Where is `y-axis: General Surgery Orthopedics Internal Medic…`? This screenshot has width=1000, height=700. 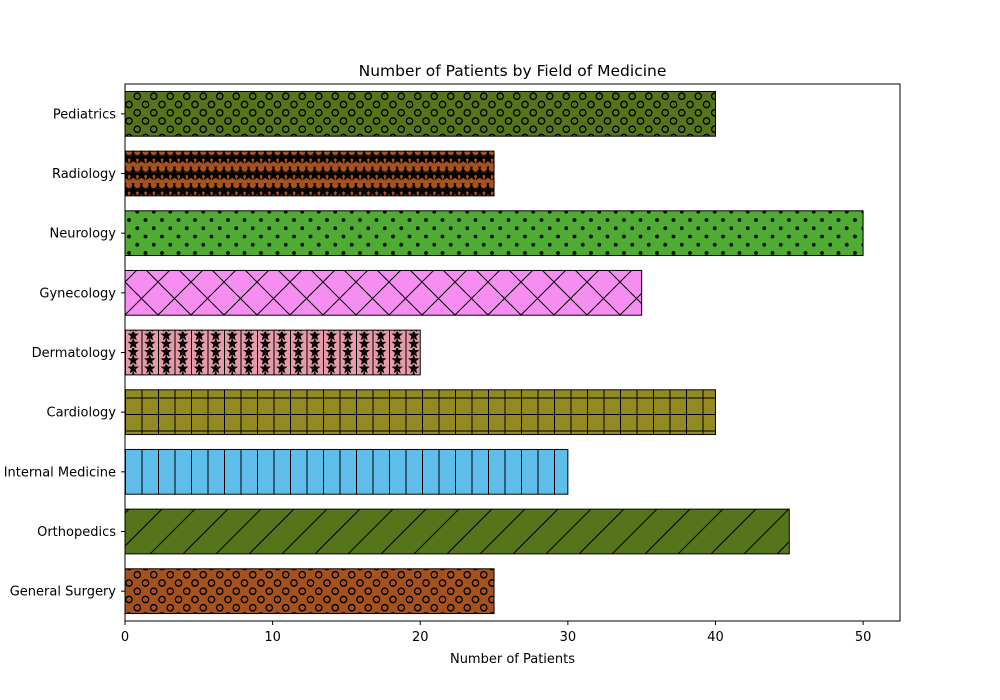 y-axis: General Surgery Orthopedics Internal Medic… is located at coordinates (64, 353).